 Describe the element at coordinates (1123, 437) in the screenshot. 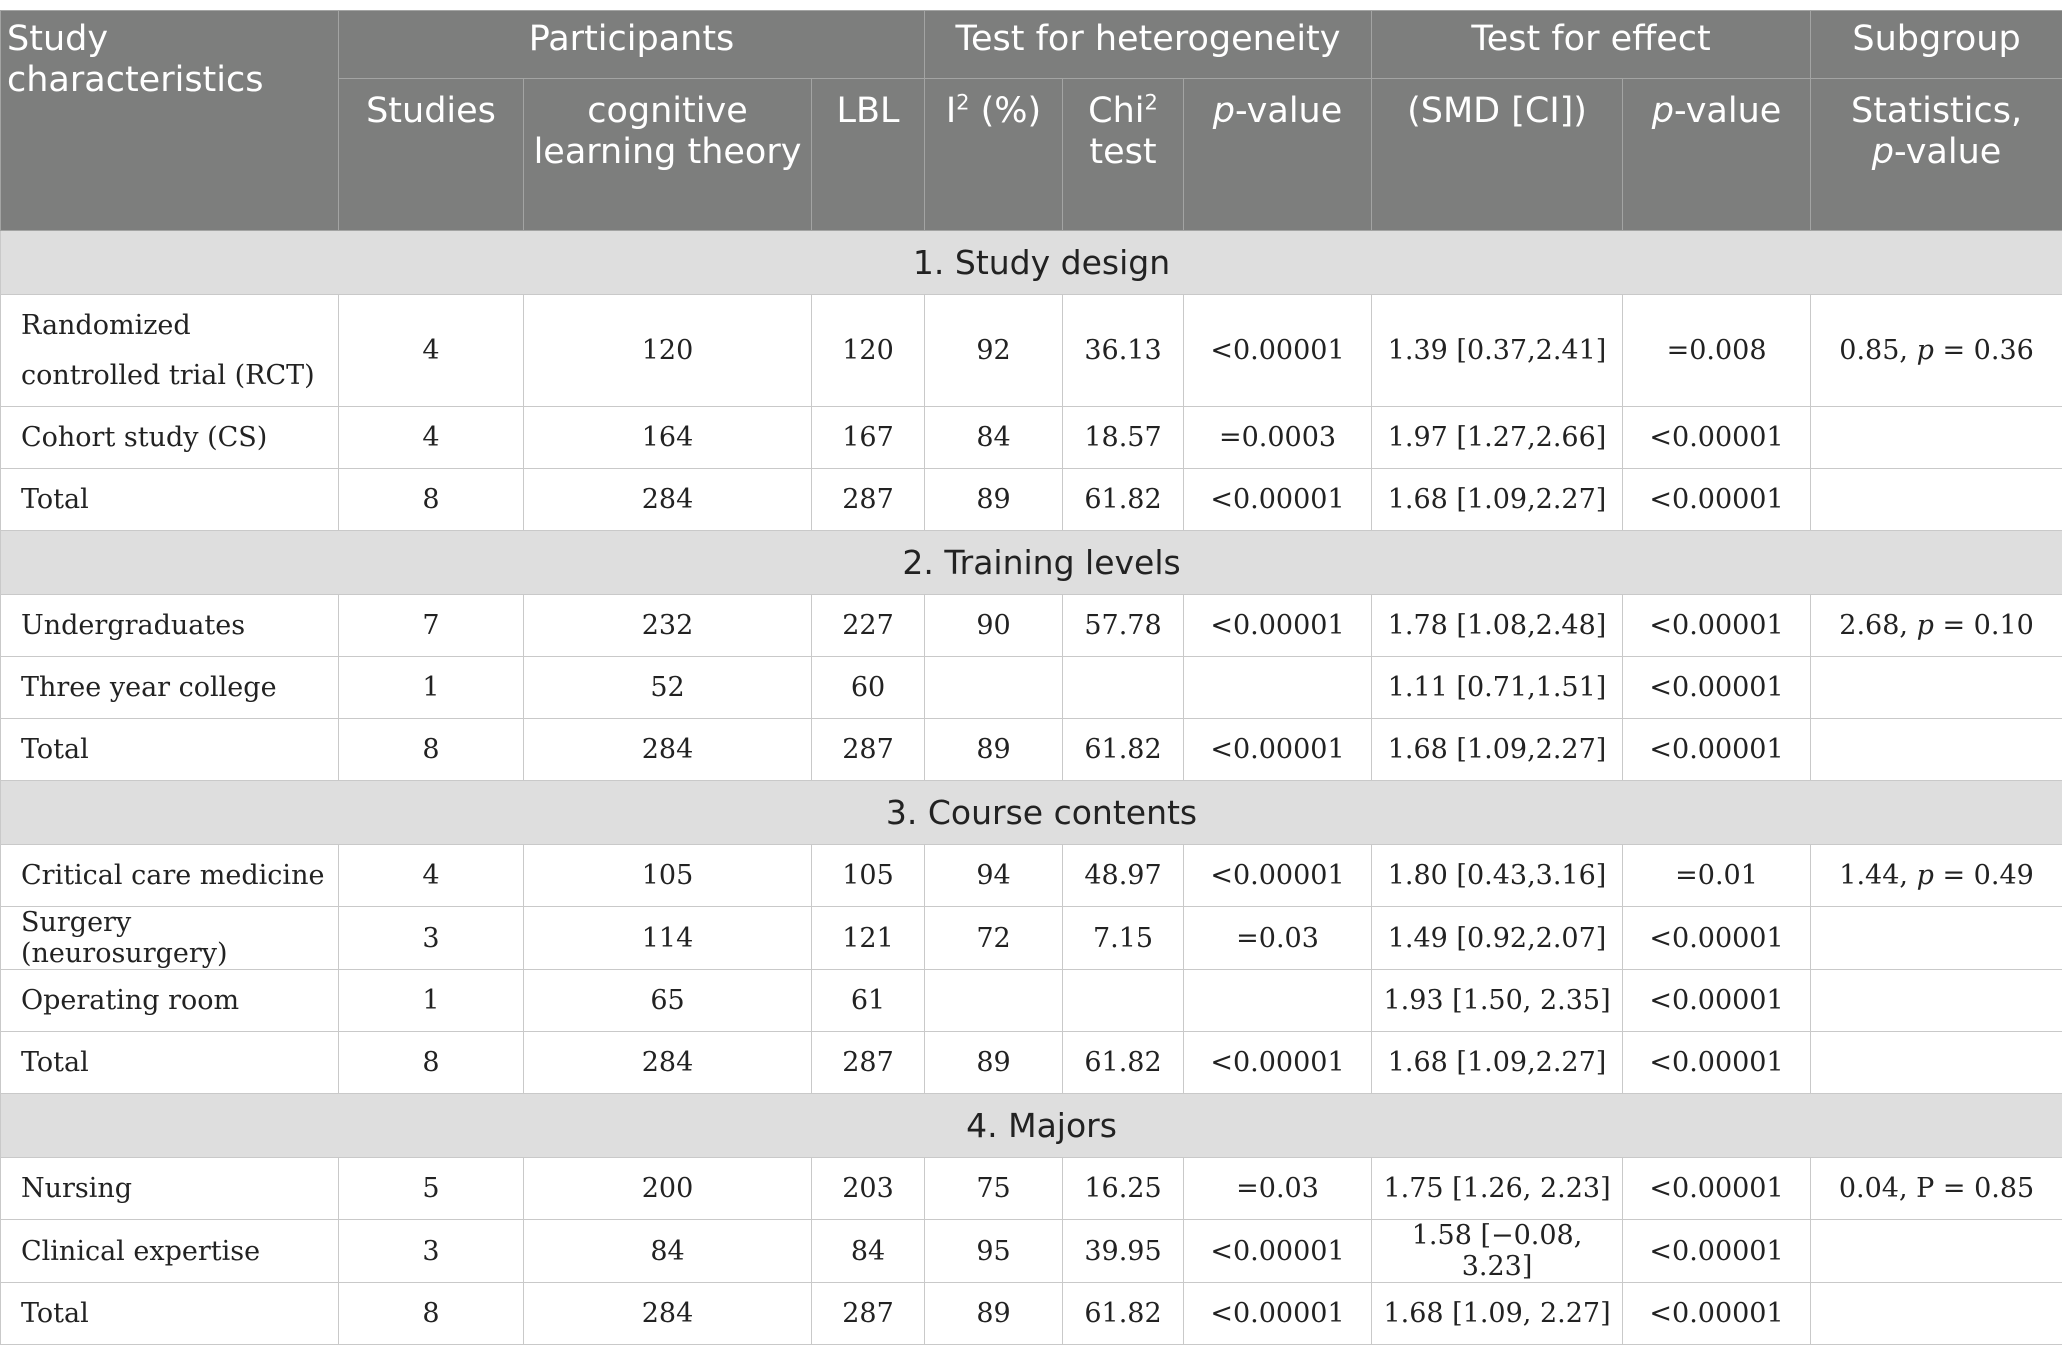

I see `chi2-cell: 18.57` at that location.